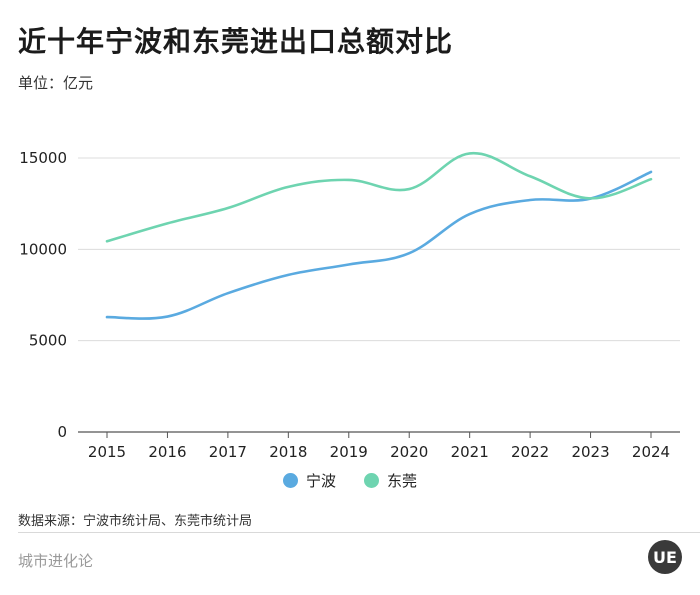 Image resolution: width=700 pixels, height=595 pixels. I want to click on legend-label-dongguan: 东莞, so click(402, 481).